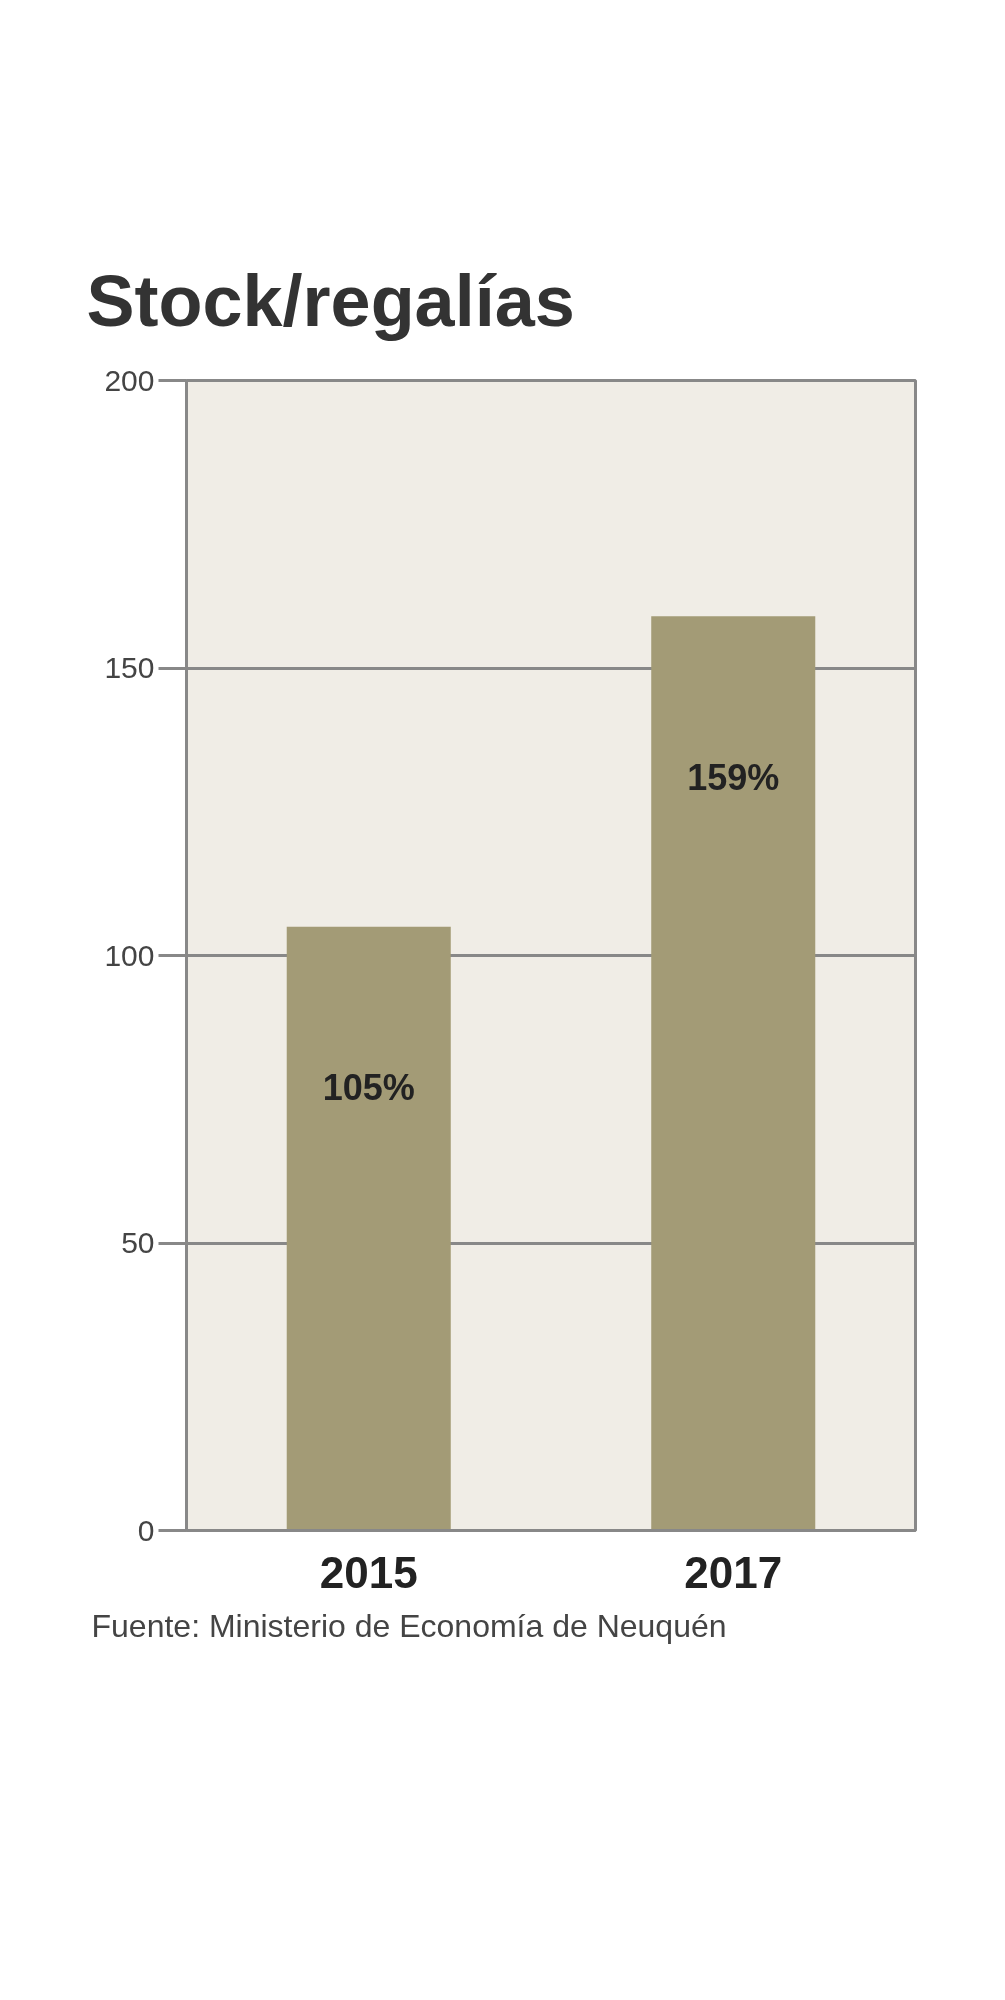 This screenshot has width=1005, height=2000. I want to click on y-tick-label: 0, so click(146, 1530).